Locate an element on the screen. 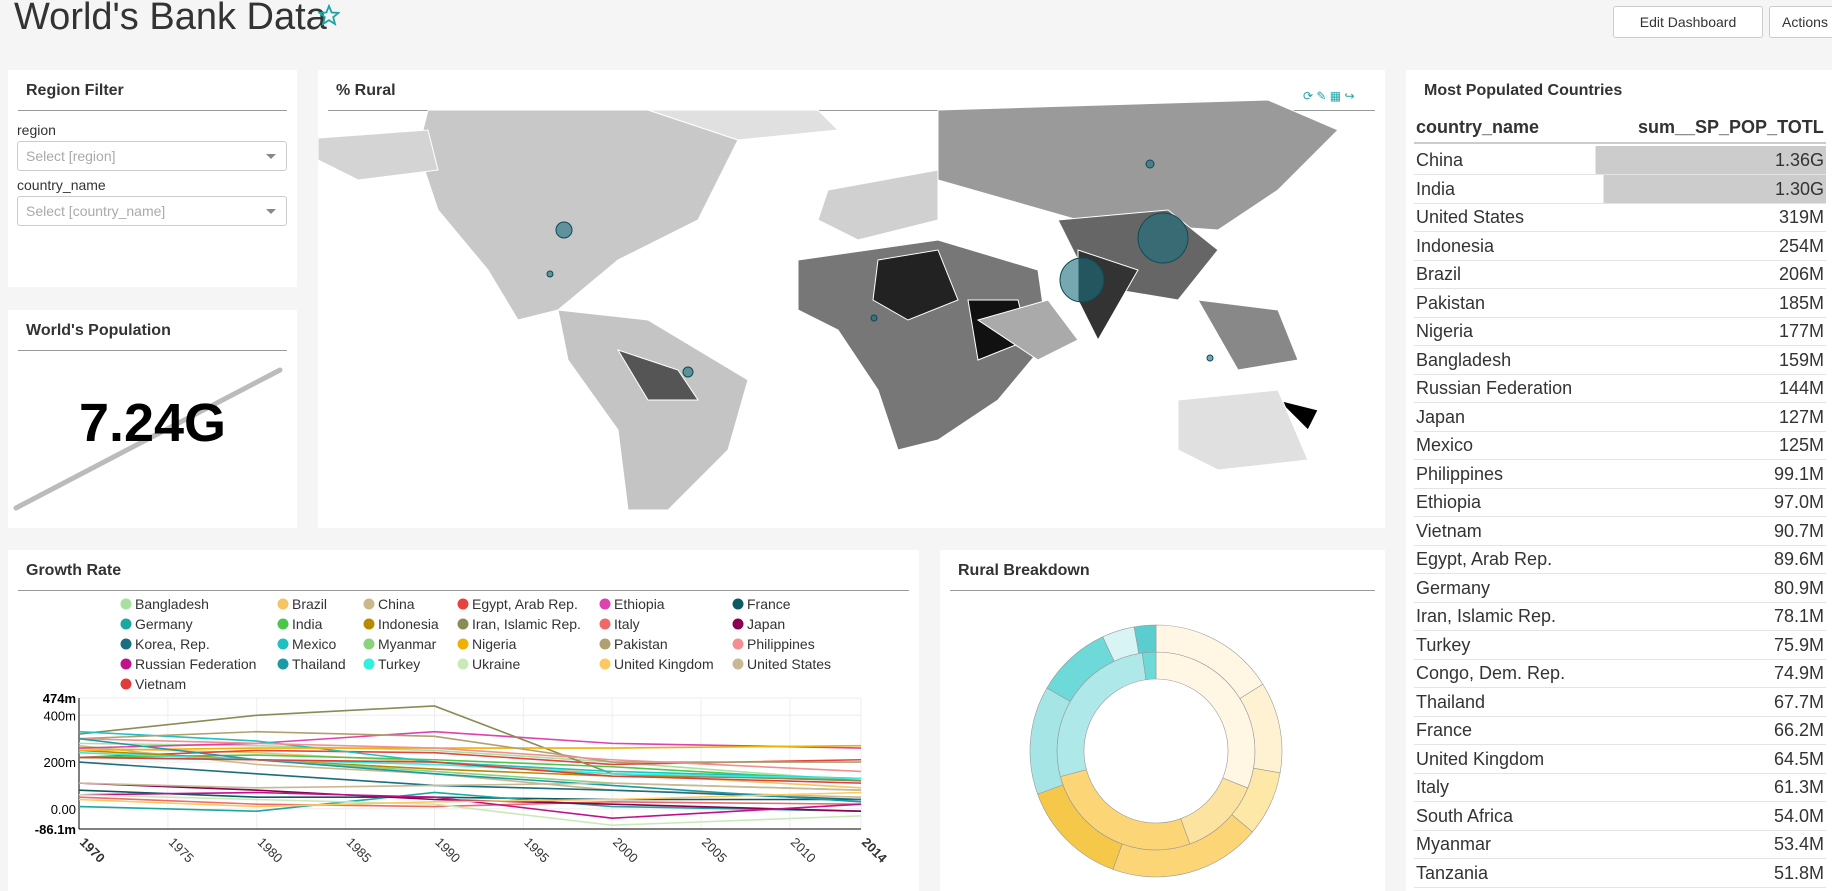 The height and width of the screenshot is (891, 1832). rural-breakdown-panel: Rural Breakdown is located at coordinates (1162, 720).